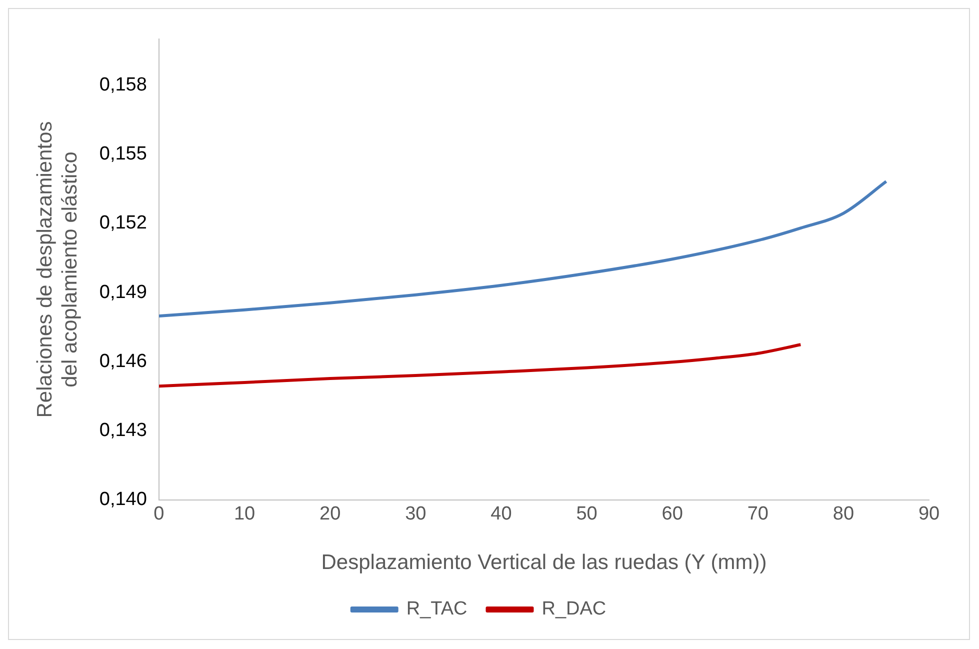 The image size is (979, 649). Describe the element at coordinates (123, 153) in the screenshot. I see `y-tick-label: 0,155` at that location.